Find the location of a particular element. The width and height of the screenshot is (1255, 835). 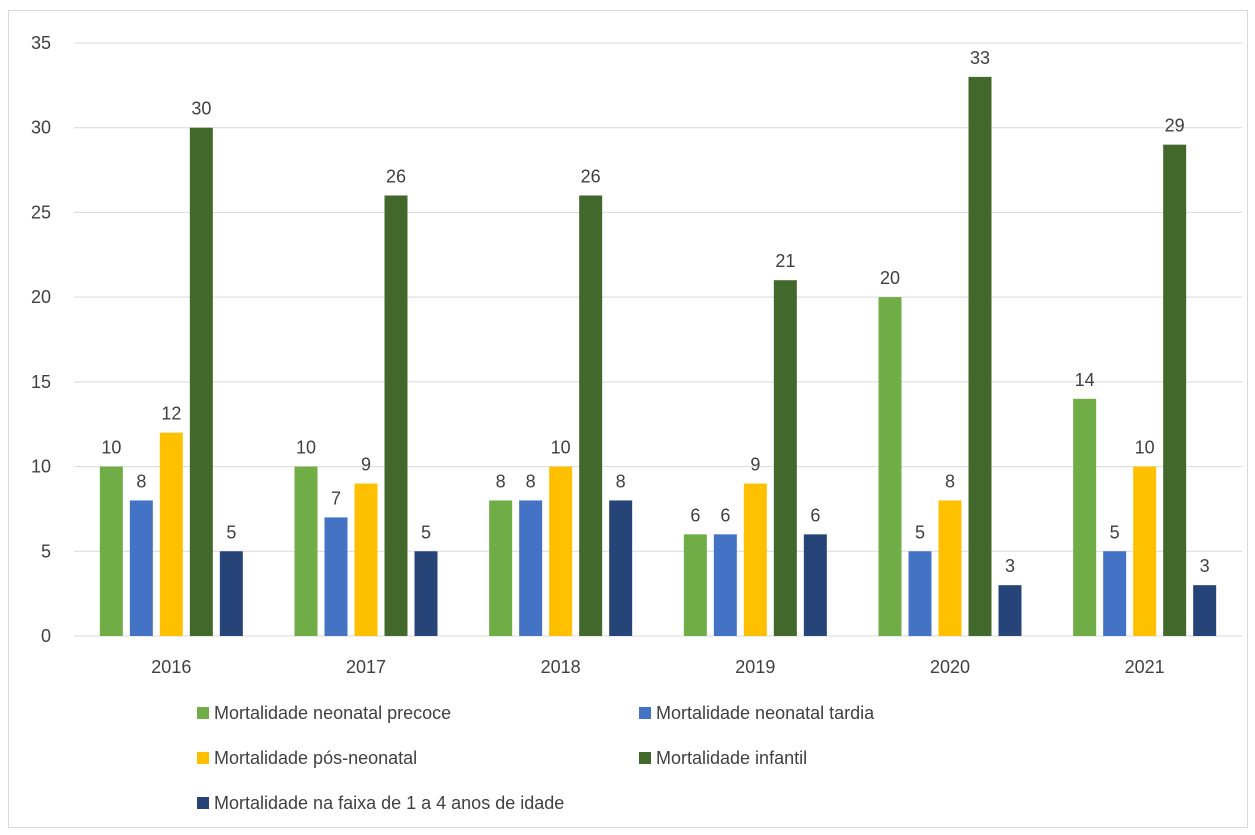

legend-label: Mortalidade neonatal precoce is located at coordinates (332, 713).